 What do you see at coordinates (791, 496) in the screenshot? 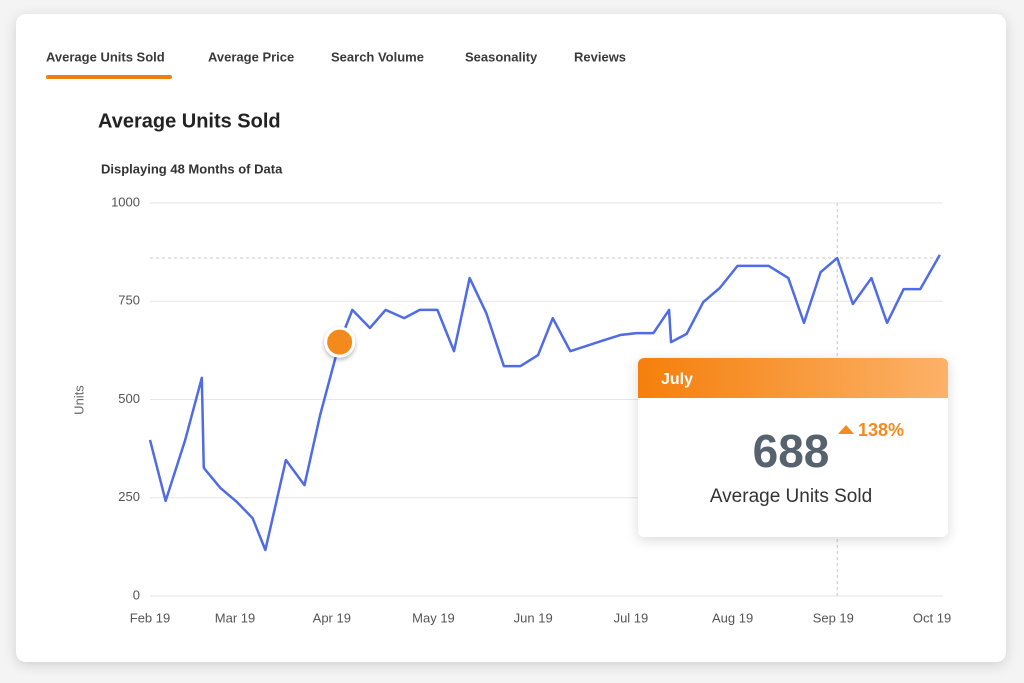
I see `tooltip-label: Average Units Sold` at bounding box center [791, 496].